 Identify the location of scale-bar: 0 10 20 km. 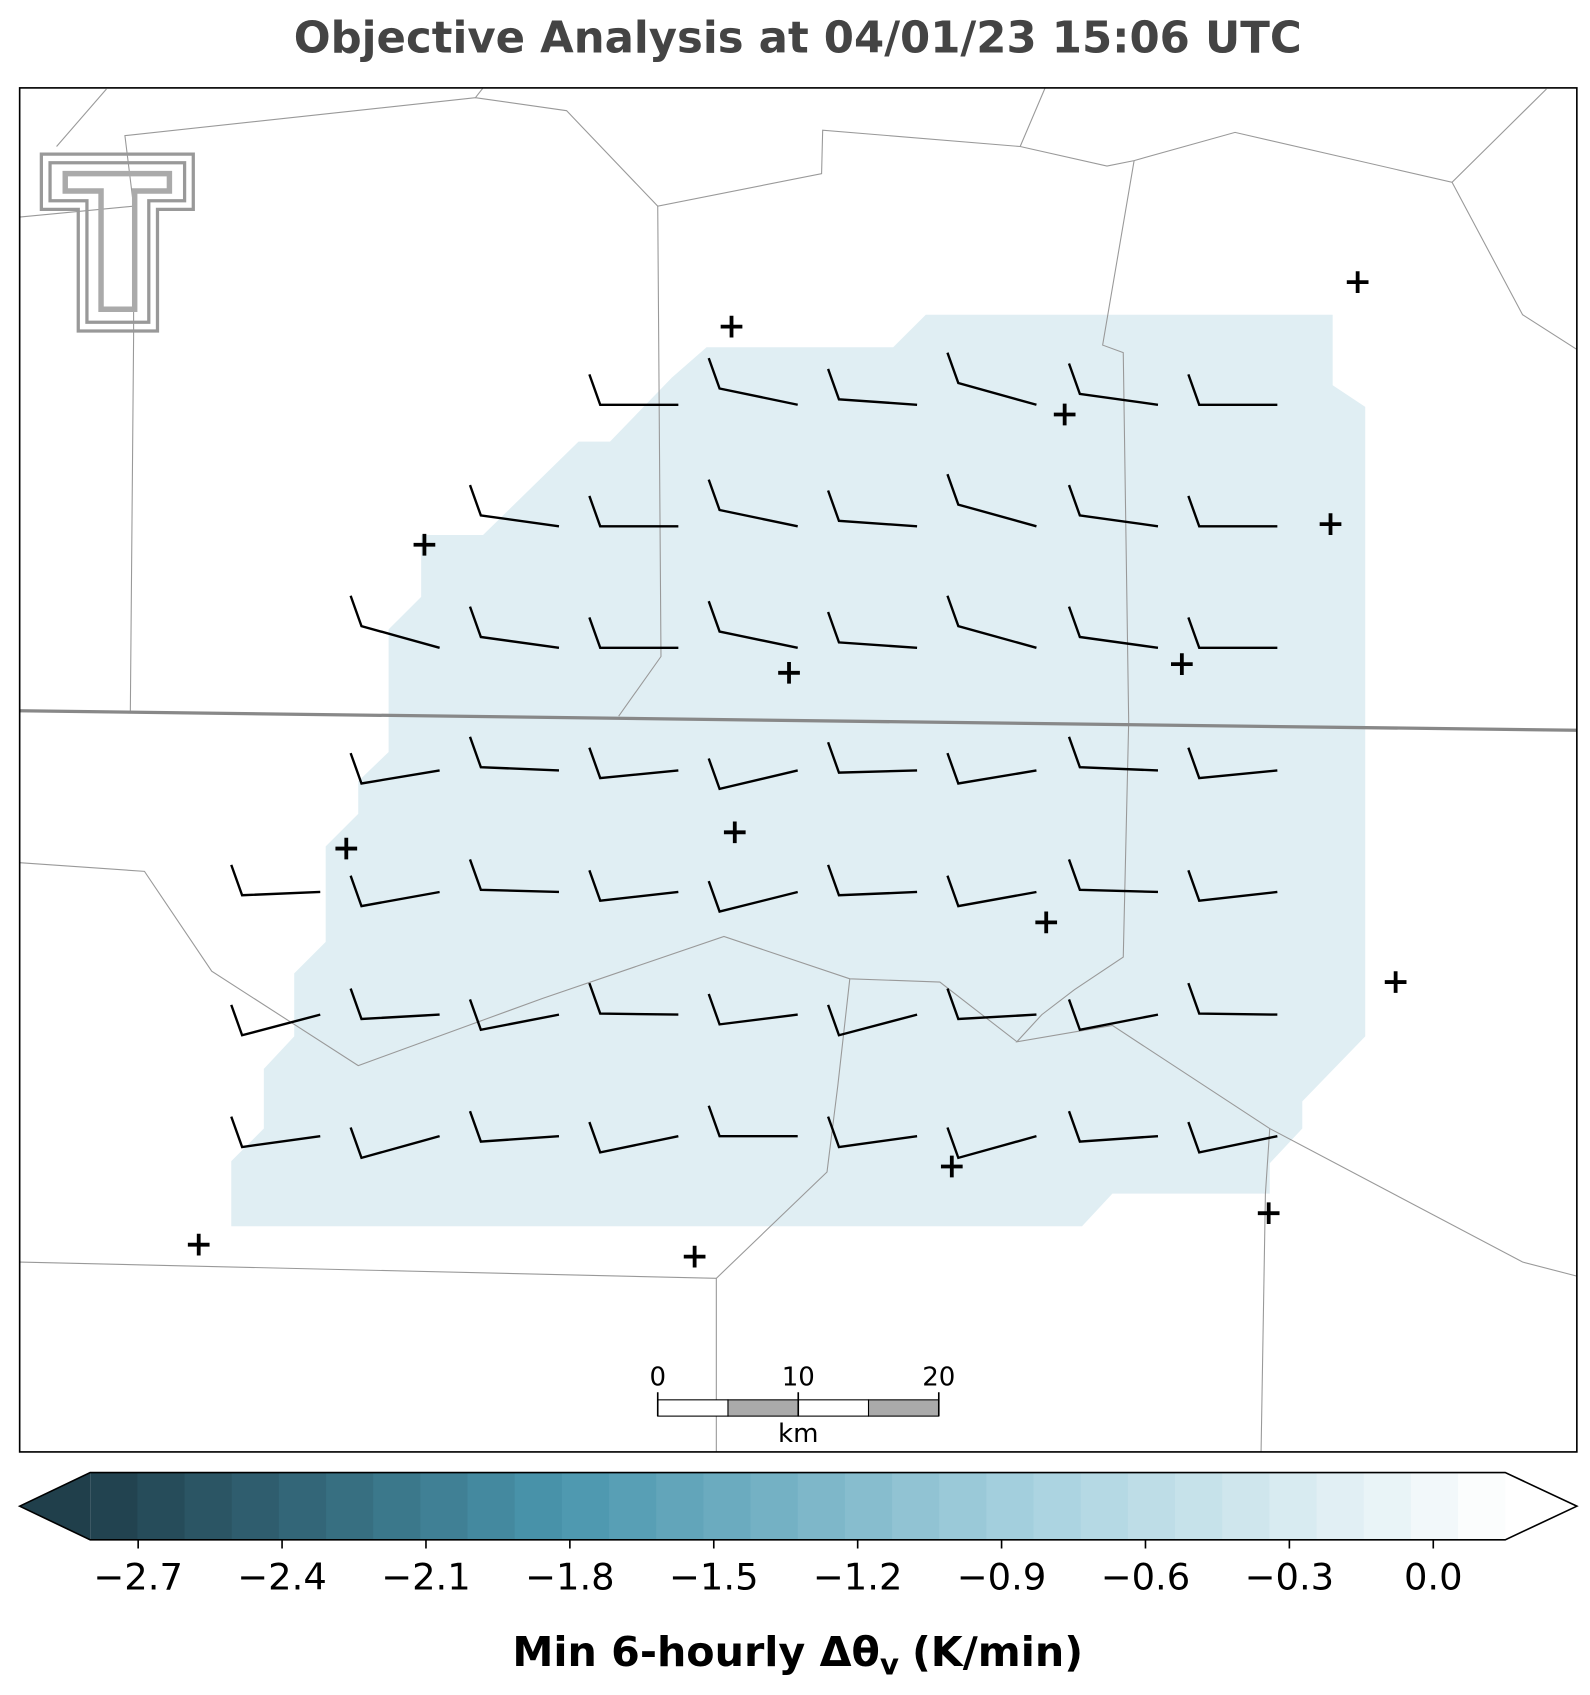
(802, 1406).